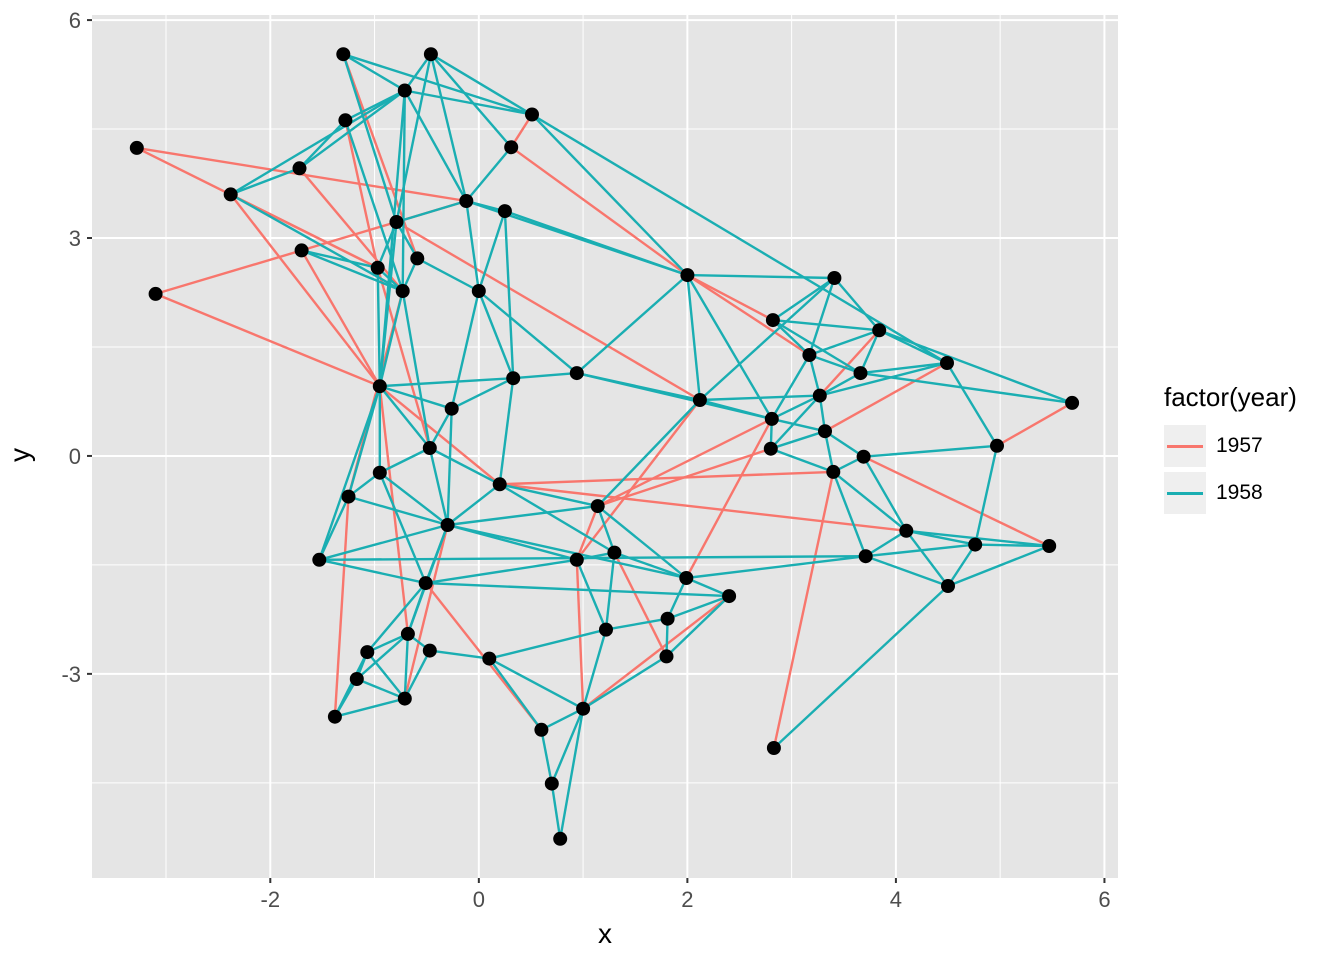 This screenshot has width=1344, height=960. Describe the element at coordinates (271, 899) in the screenshot. I see `x-tick-label: -2` at that location.